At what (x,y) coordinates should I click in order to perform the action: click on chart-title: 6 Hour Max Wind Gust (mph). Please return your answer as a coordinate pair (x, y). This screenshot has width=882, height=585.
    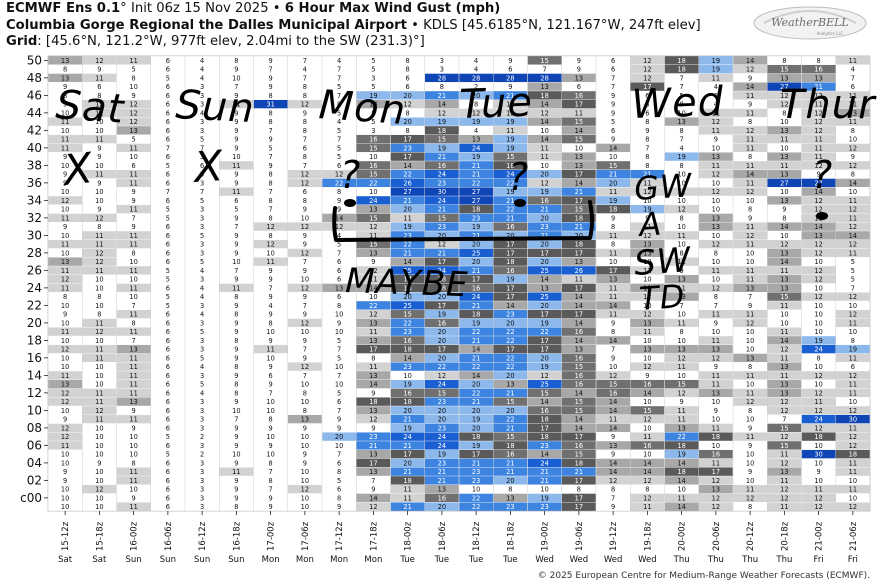
    Looking at the image, I should click on (392, 8).